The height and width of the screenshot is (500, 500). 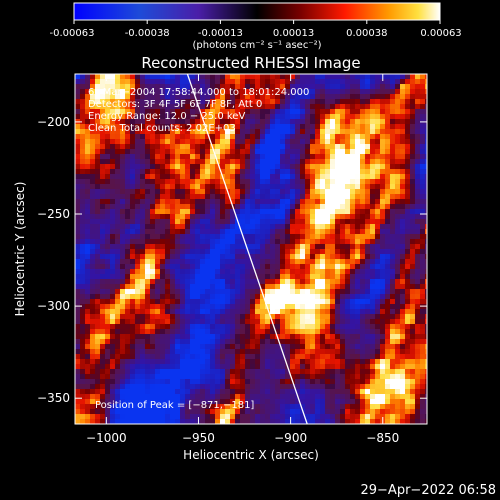 I want to click on x-tick-label: −950, so click(x=198, y=438).